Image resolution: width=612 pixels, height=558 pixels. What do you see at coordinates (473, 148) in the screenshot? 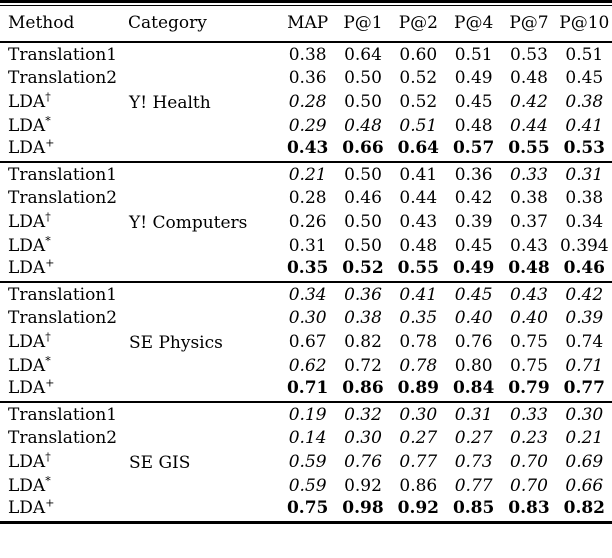
I see `metric-cell: 0.57` at bounding box center [473, 148].